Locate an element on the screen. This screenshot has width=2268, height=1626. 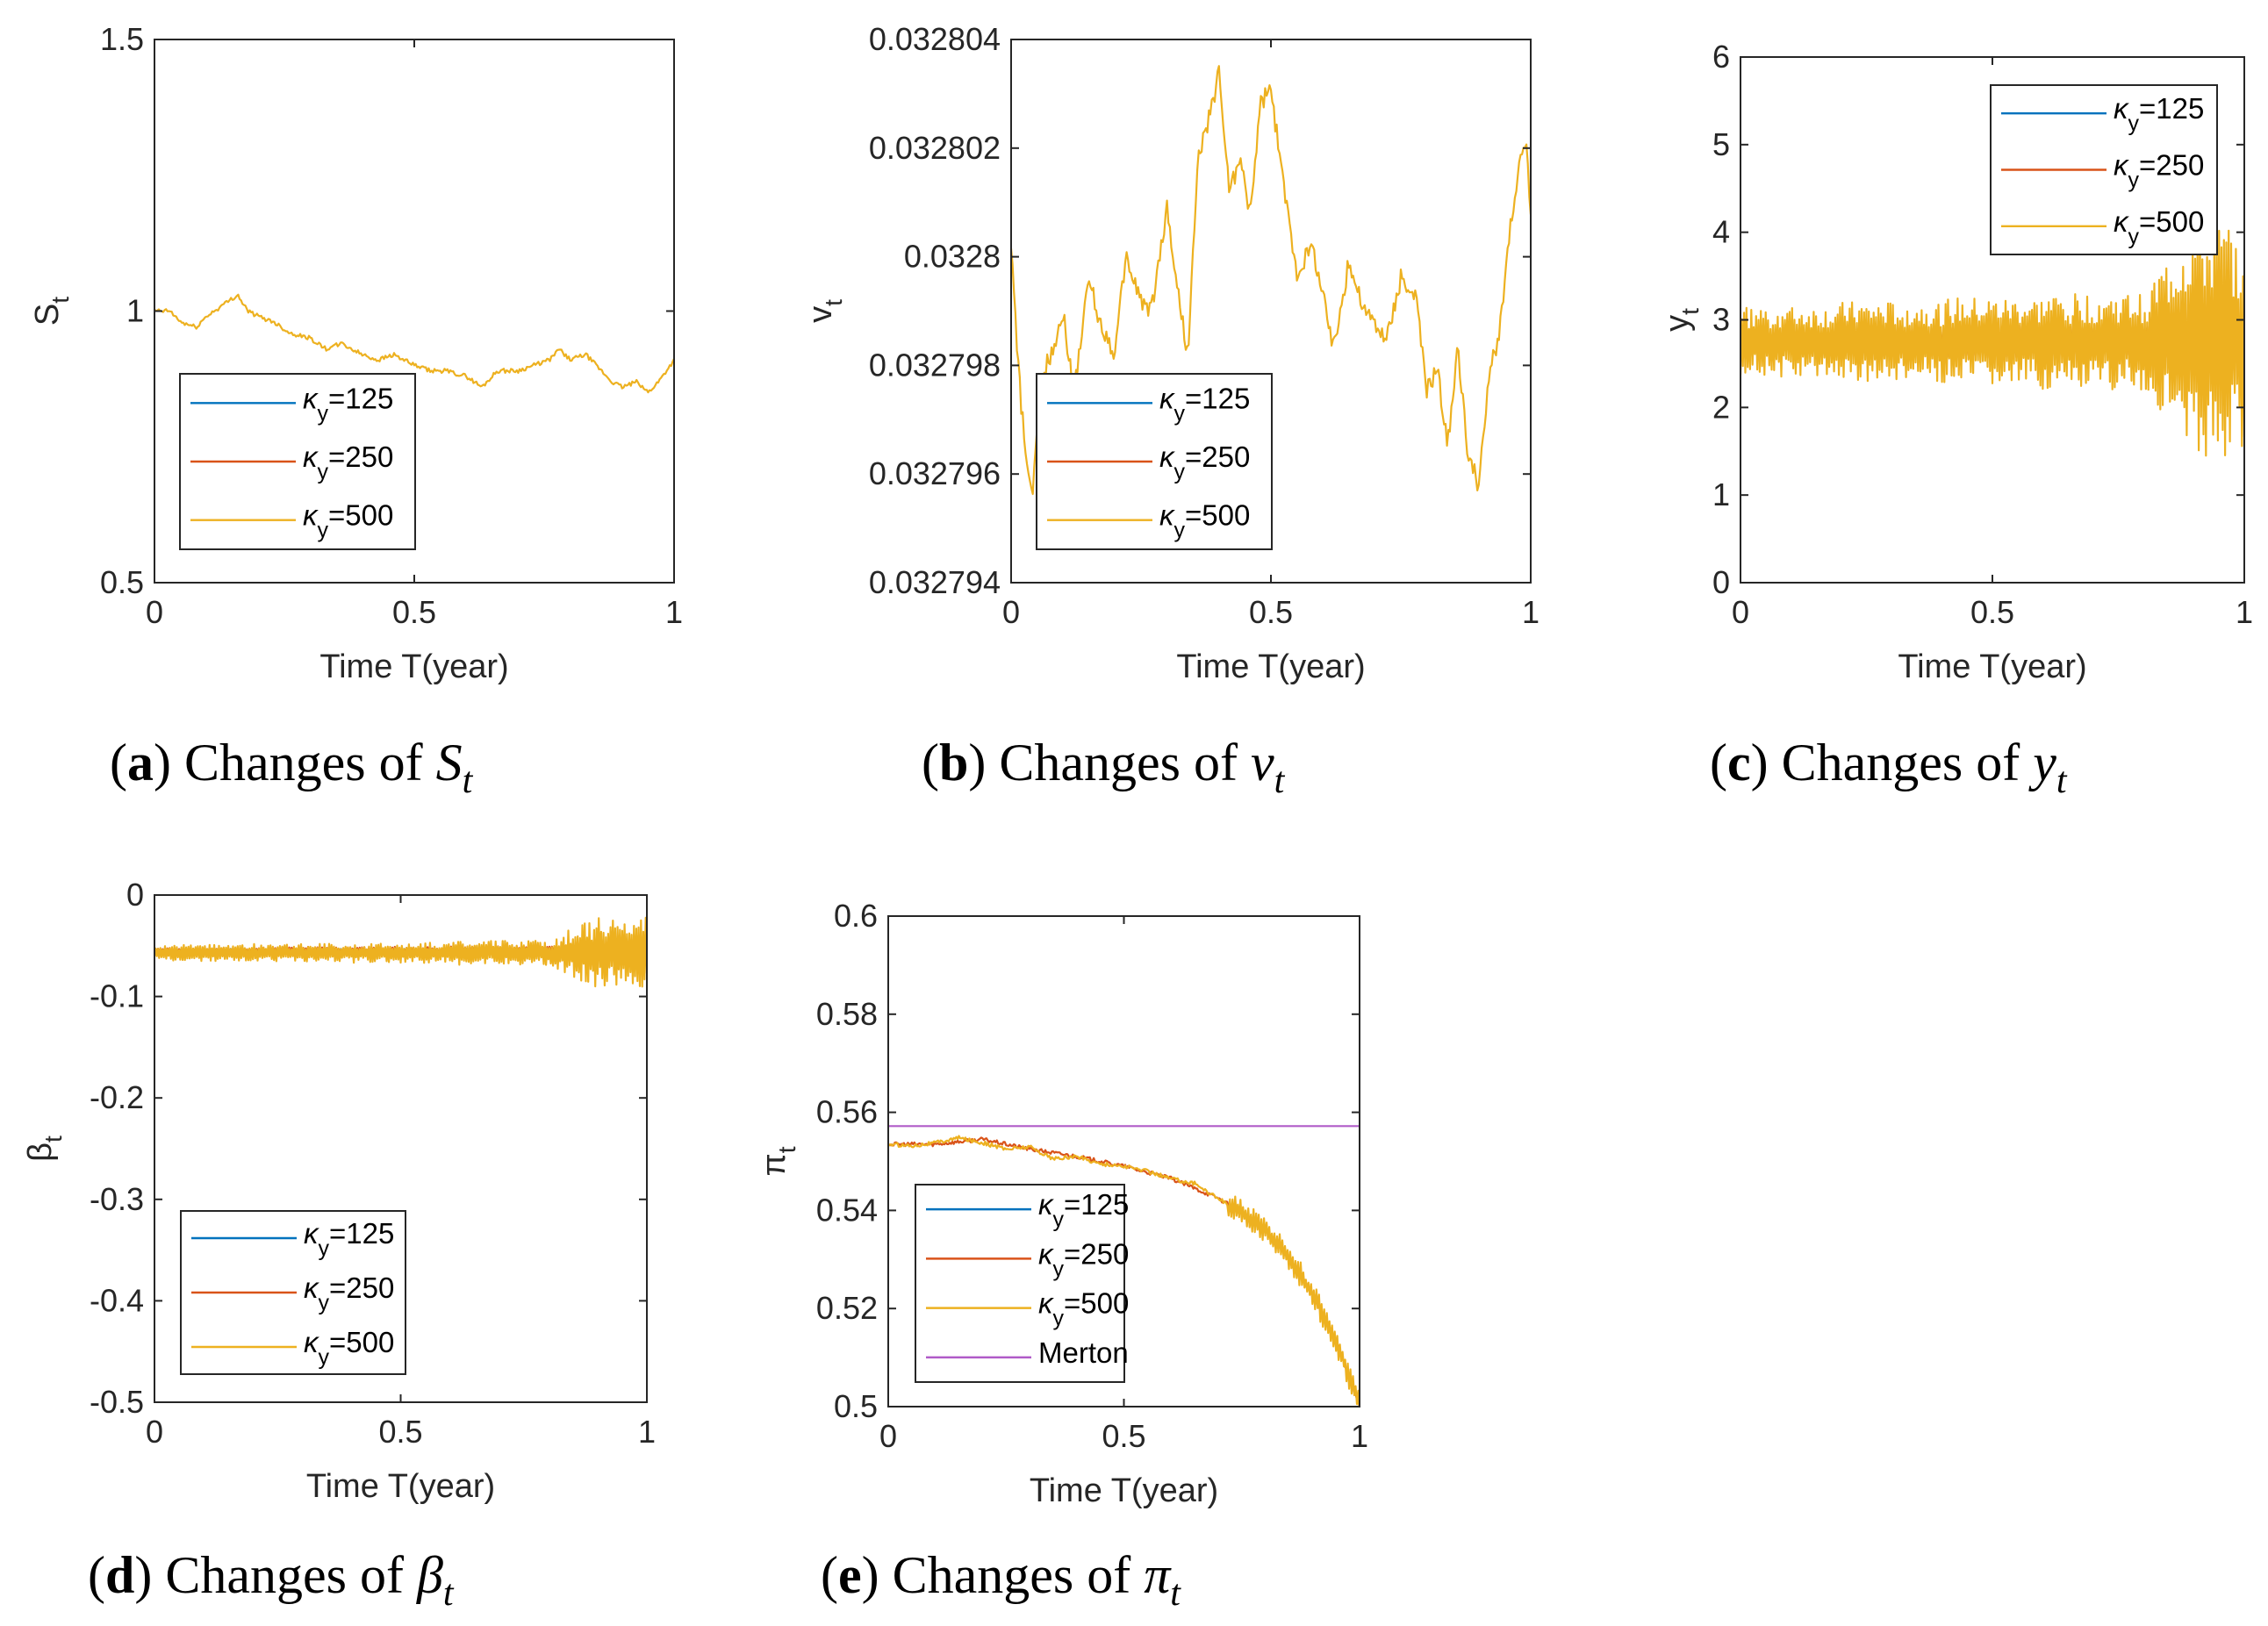
caption-letter: c is located at coordinates (1739, 763).